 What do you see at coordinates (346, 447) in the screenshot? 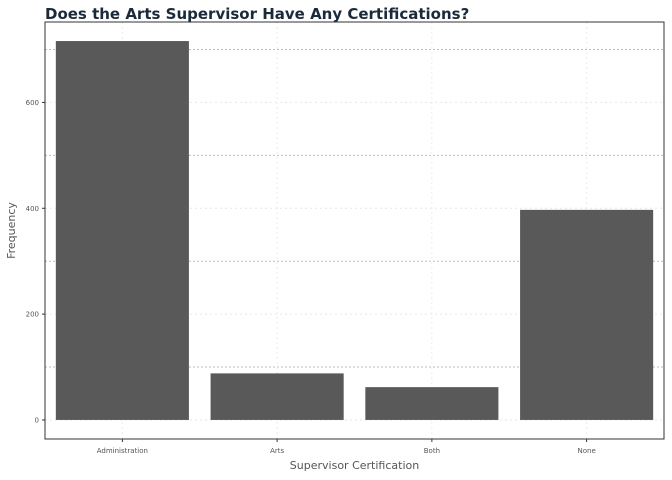
I see `x-axis-ticks: Administration Arts Both None` at bounding box center [346, 447].